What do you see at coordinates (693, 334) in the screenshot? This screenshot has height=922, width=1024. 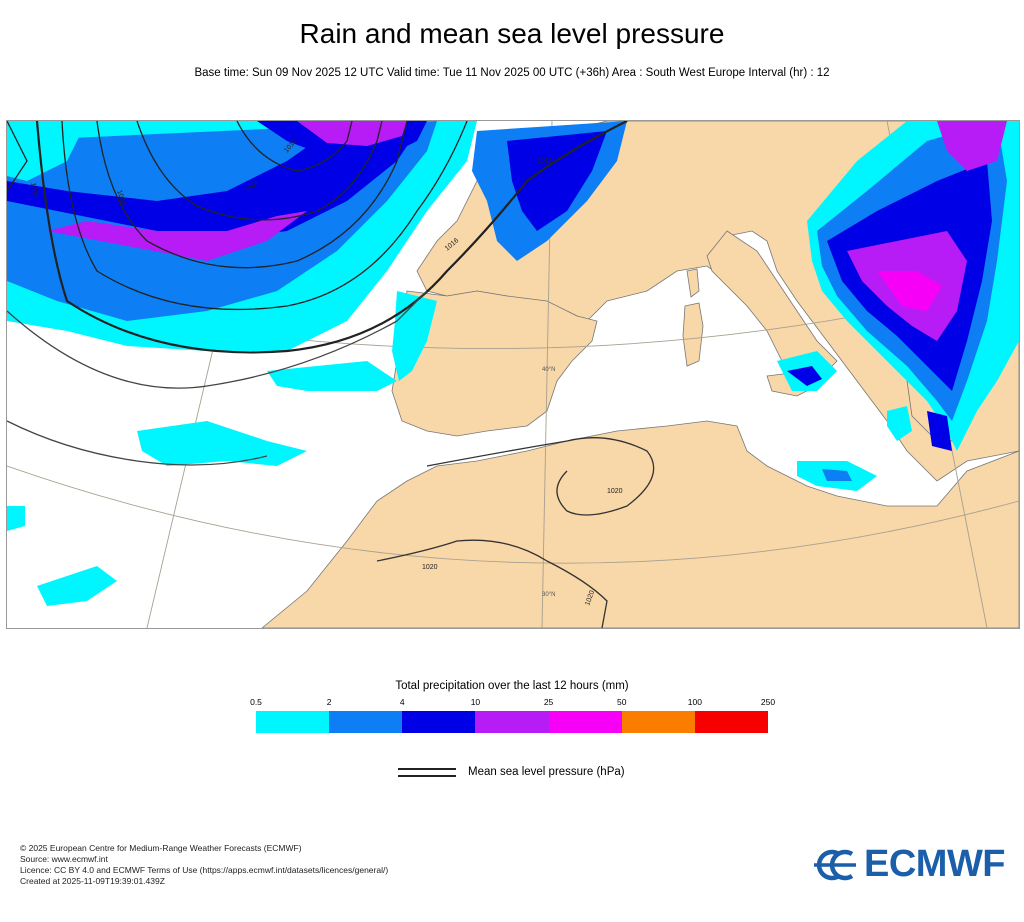 I see `land-sardinia` at bounding box center [693, 334].